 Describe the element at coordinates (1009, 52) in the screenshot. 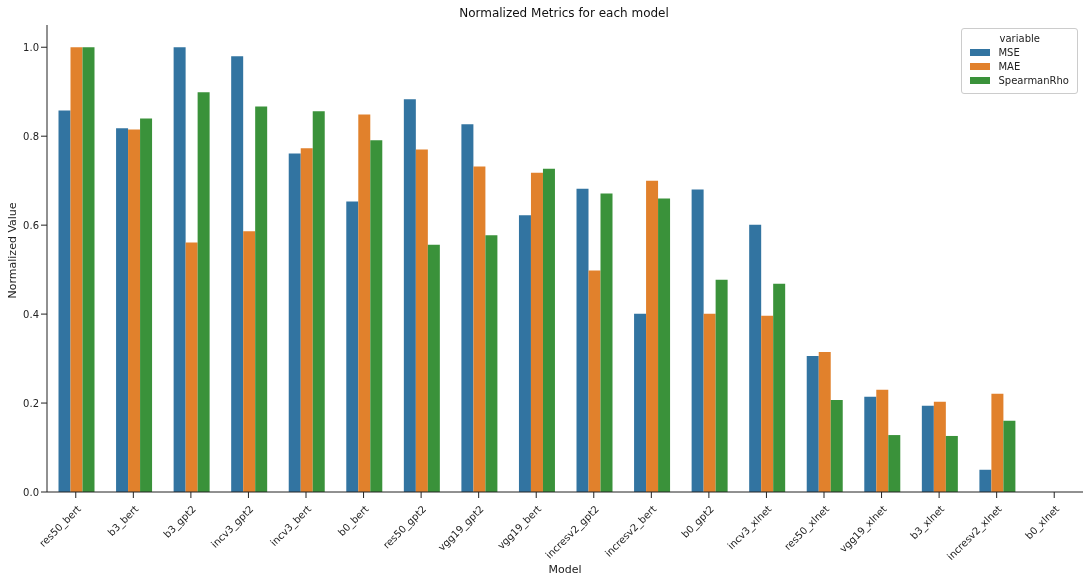

I see `legend-label: MSE` at that location.